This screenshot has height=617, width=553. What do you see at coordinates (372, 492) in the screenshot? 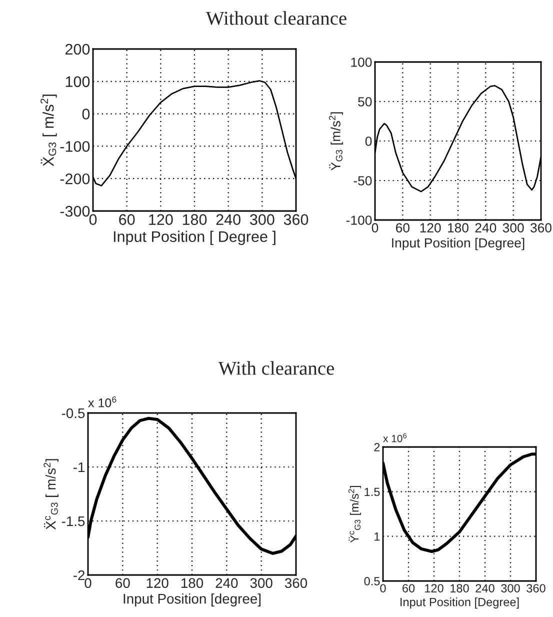
I see `y-tick-label: 1.5` at bounding box center [372, 492].